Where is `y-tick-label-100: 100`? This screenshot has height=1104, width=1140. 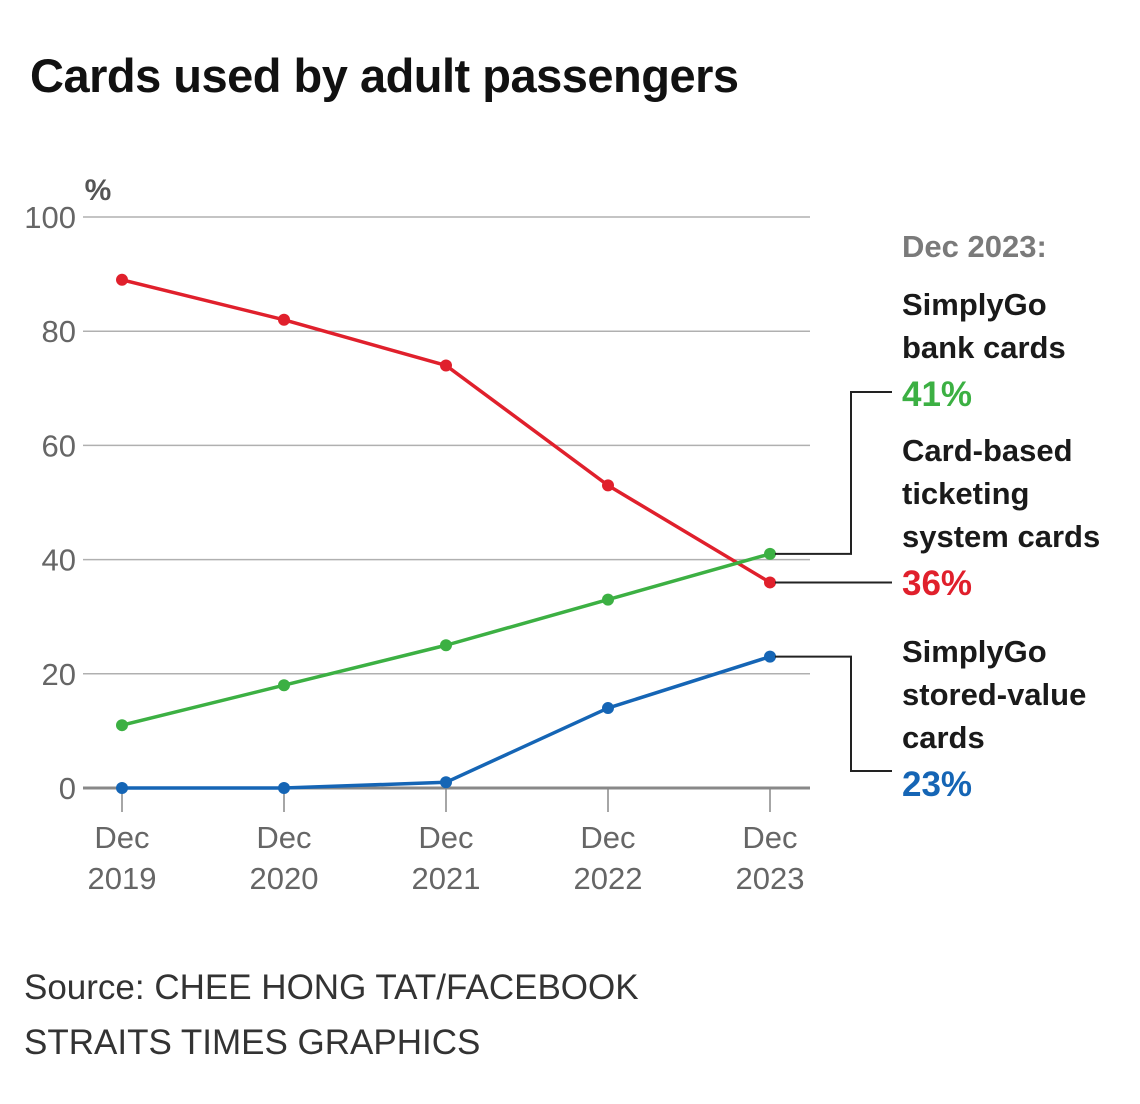 y-tick-label-100: 100 is located at coordinates (50, 217).